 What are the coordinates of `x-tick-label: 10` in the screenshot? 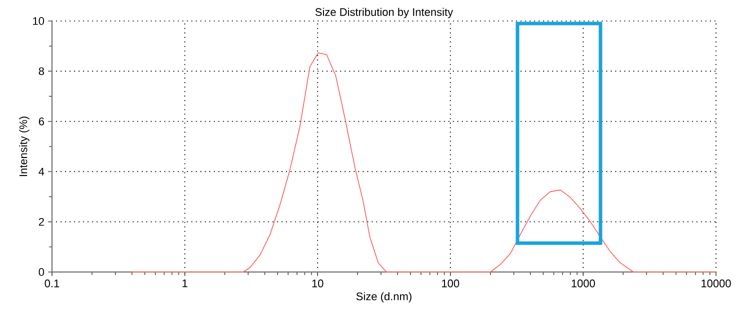 It's located at (318, 284).